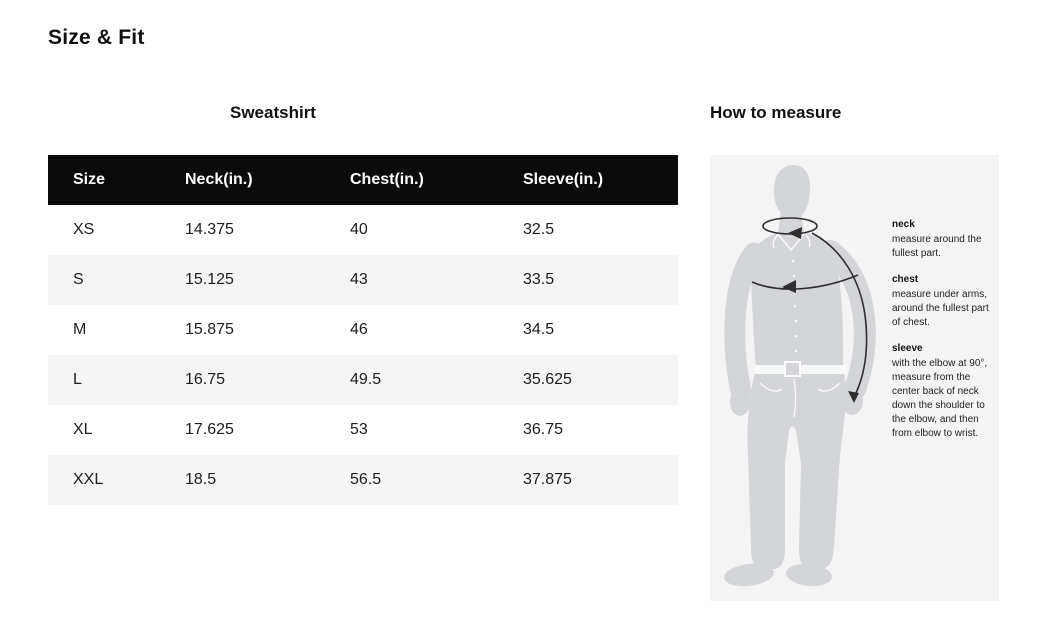  What do you see at coordinates (800, 369) in the screenshot?
I see `belt` at bounding box center [800, 369].